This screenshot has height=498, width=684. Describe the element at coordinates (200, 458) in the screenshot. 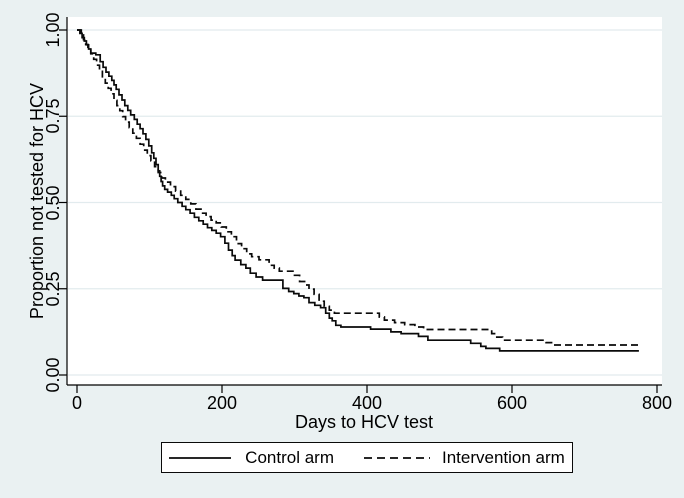

I see `legend-solid-swatch` at that location.